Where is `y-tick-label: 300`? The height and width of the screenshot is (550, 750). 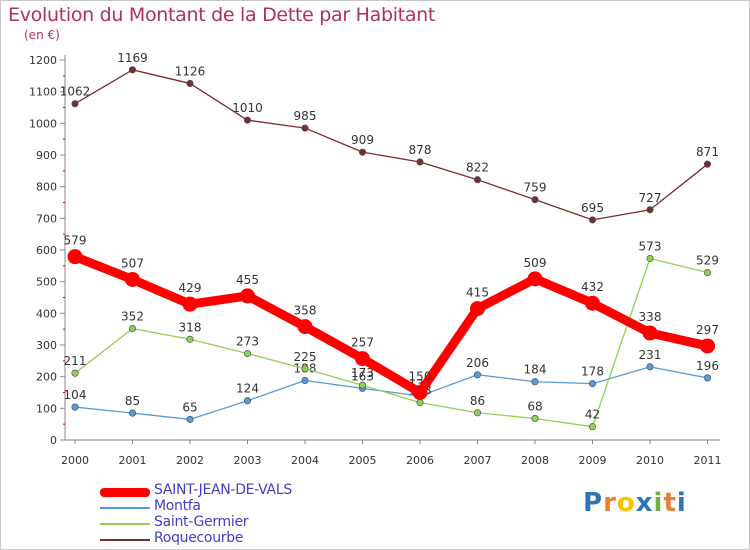 y-tick-label: 300 is located at coordinates (46, 345).